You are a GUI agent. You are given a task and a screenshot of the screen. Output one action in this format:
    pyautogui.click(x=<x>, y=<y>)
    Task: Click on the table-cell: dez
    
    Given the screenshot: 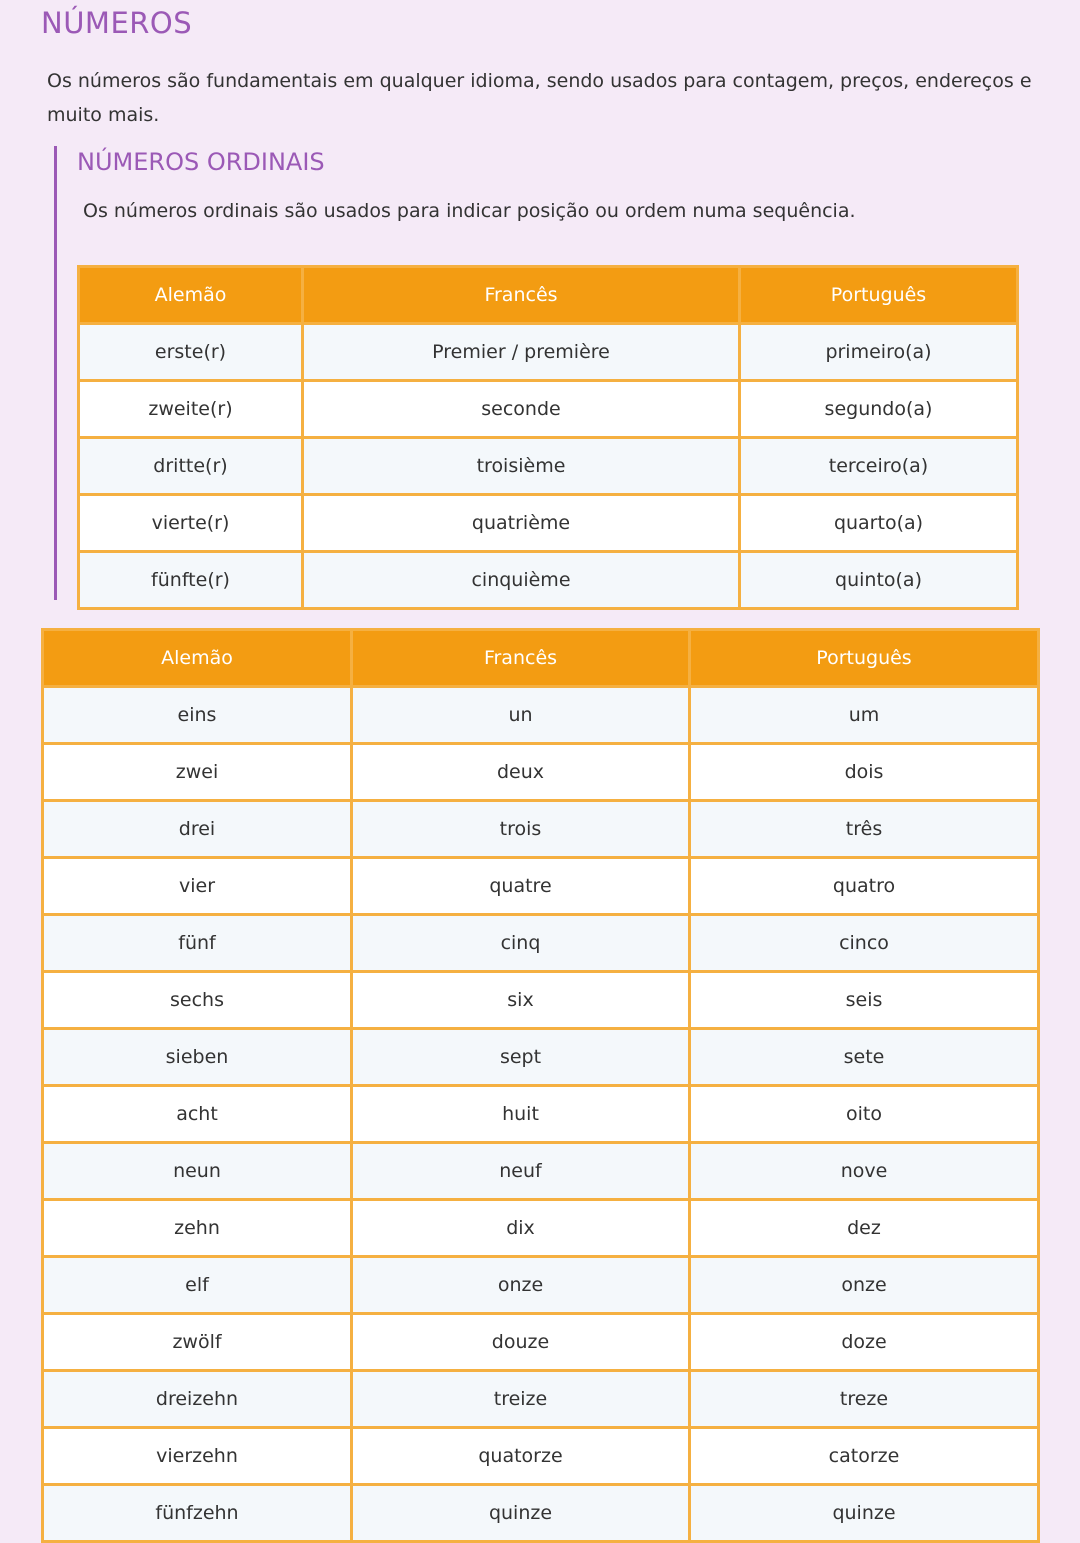 What is the action you would take?
    pyautogui.click(x=864, y=1228)
    